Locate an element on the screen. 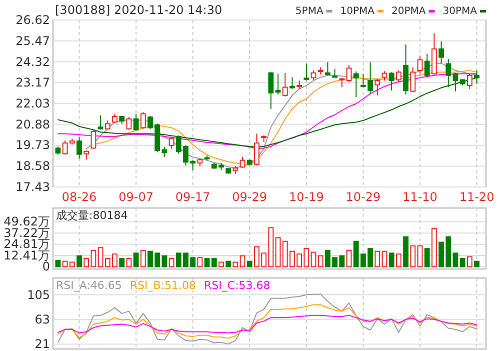  x-tick-label: 08-26 is located at coordinates (79, 197).